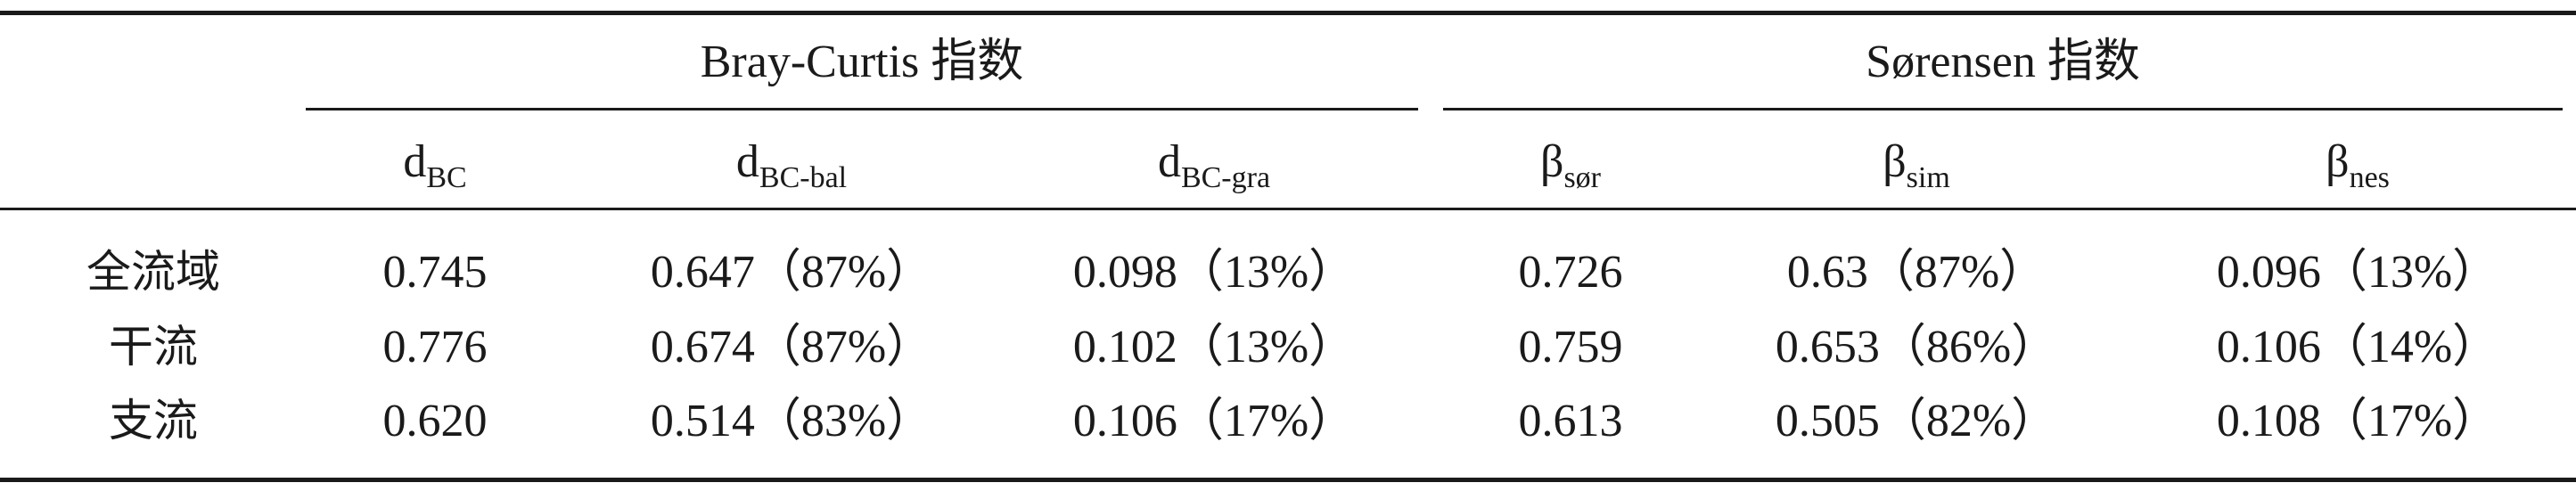 Image resolution: width=2576 pixels, height=491 pixels. I want to click on sorensen-group-header: Sørensen 指数, so click(2003, 62).